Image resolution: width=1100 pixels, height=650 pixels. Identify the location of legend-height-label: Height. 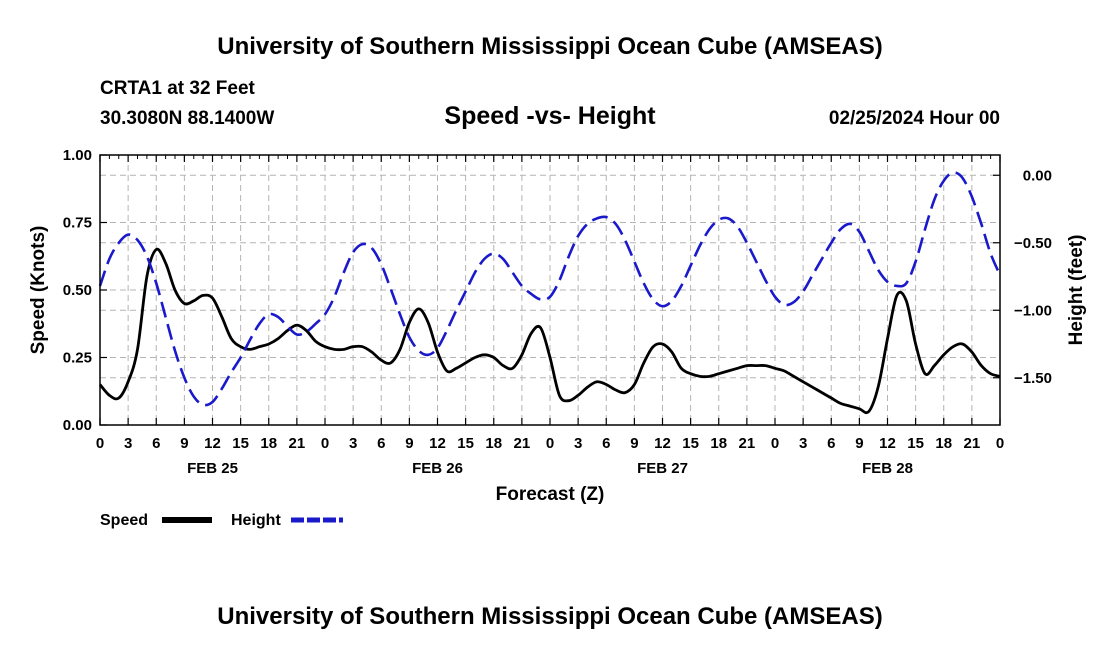
(256, 520).